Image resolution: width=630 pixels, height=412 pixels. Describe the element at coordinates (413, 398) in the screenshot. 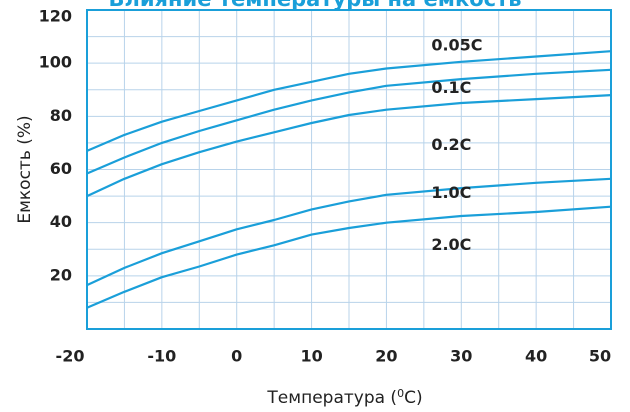

I see `x-axis-label-end: C)` at that location.